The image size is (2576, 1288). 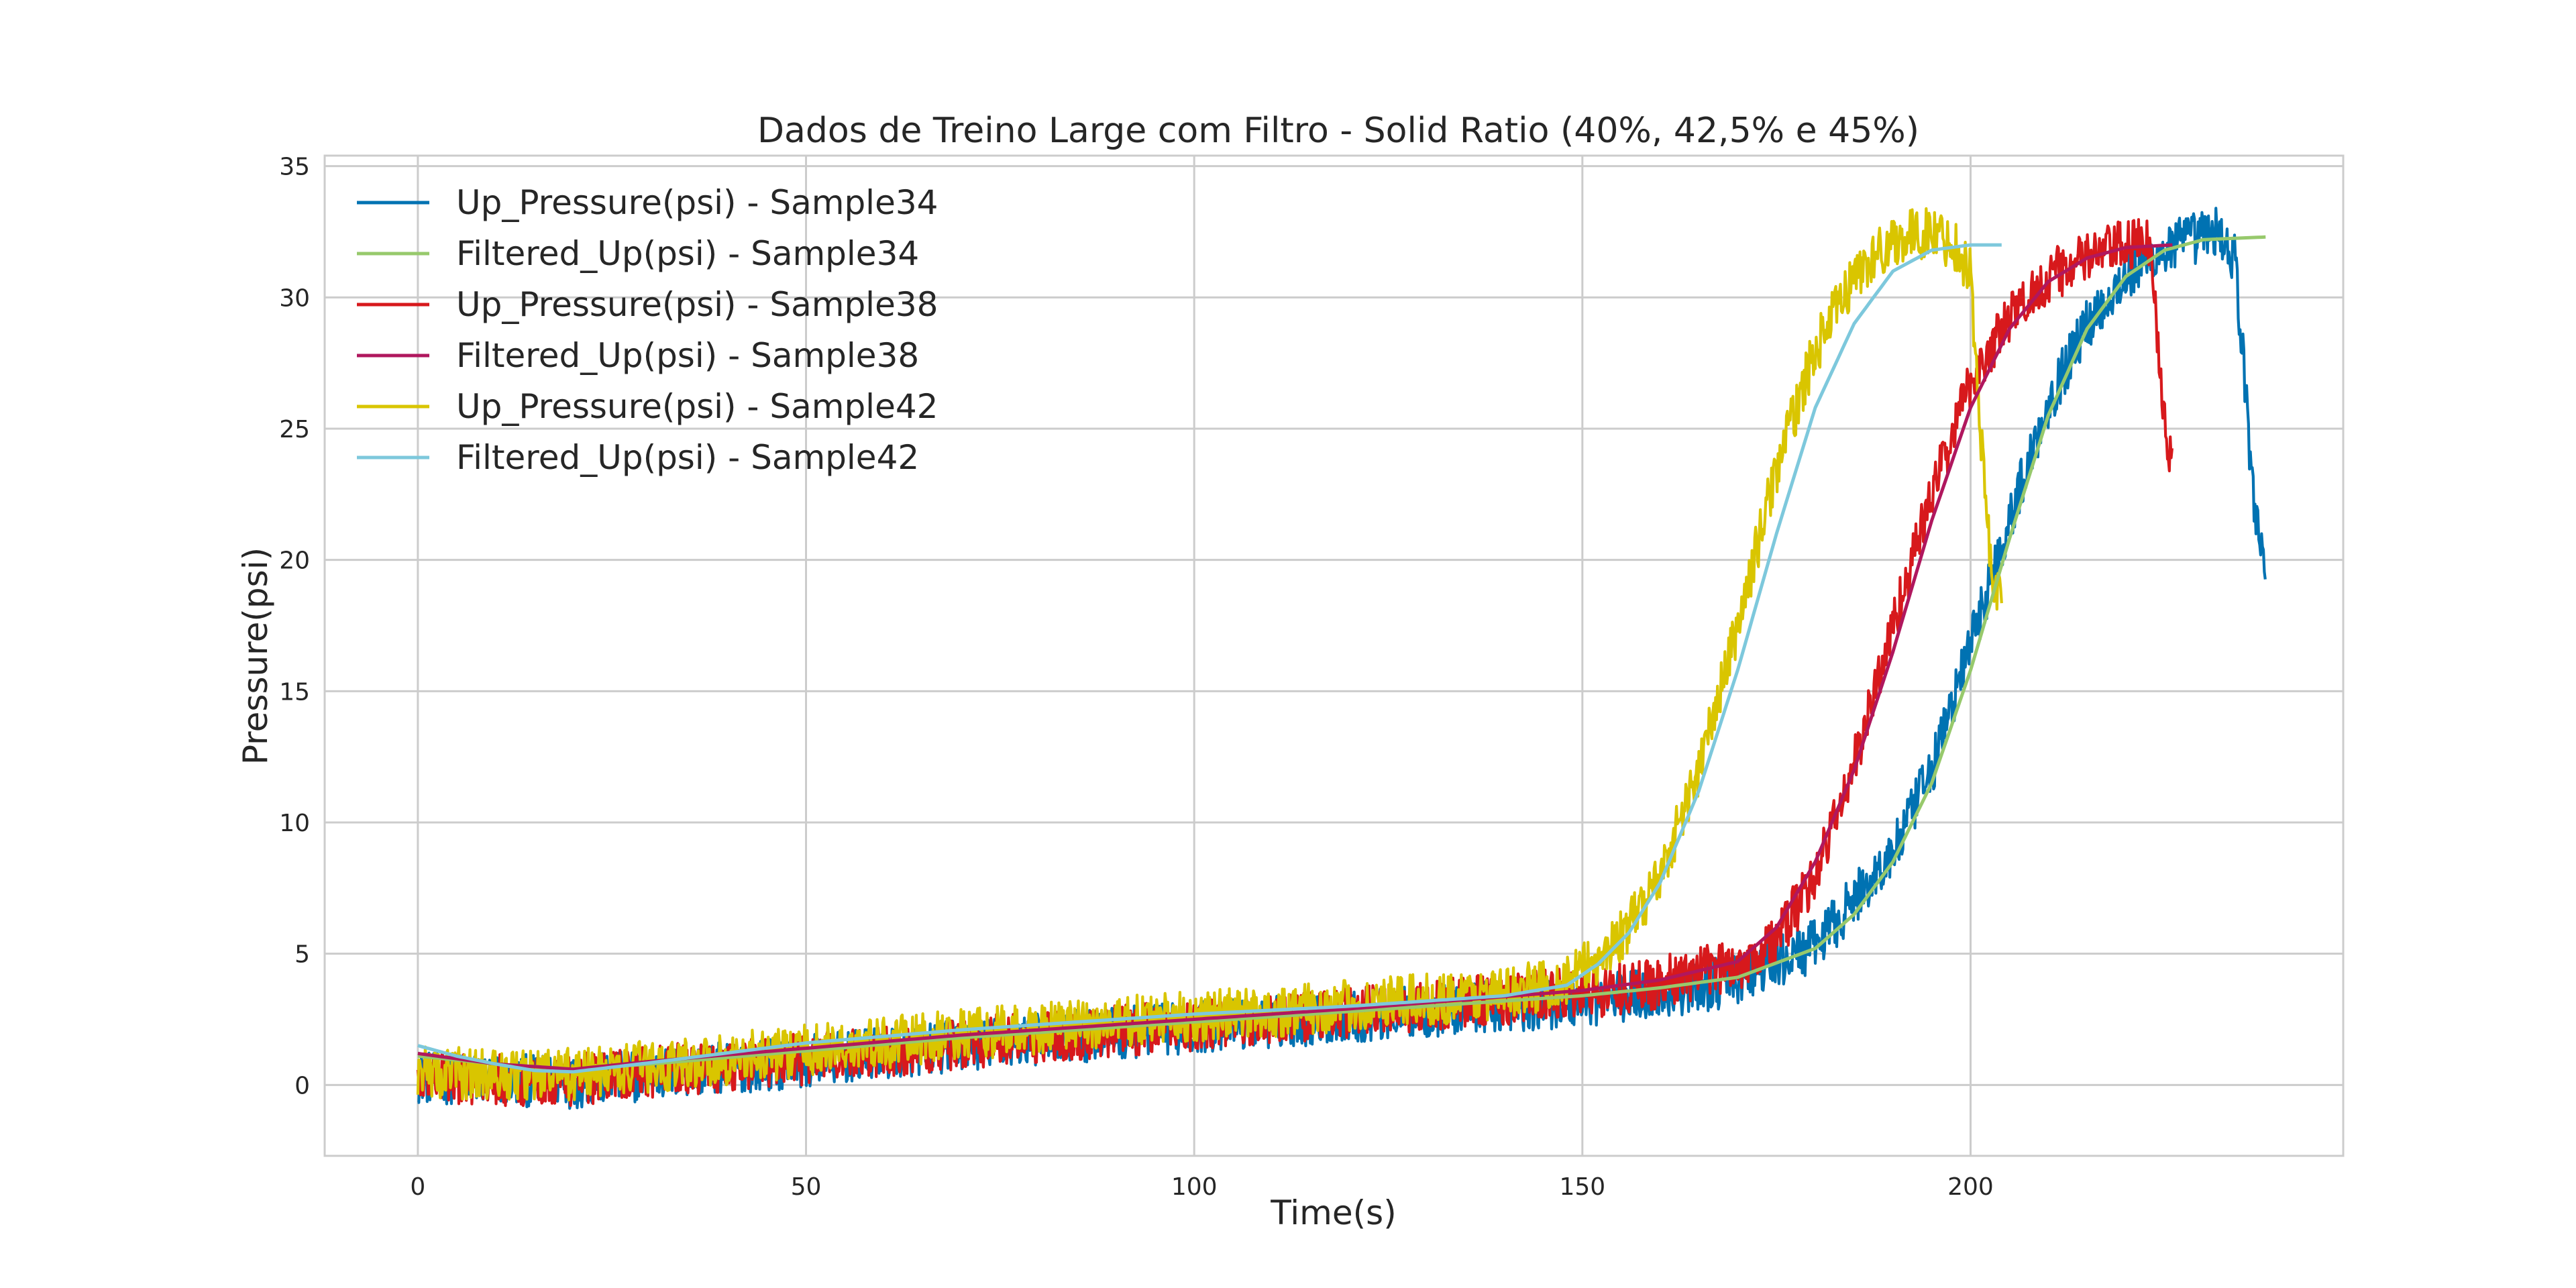 I want to click on x-tick-label: 50, so click(x=806, y=1187).